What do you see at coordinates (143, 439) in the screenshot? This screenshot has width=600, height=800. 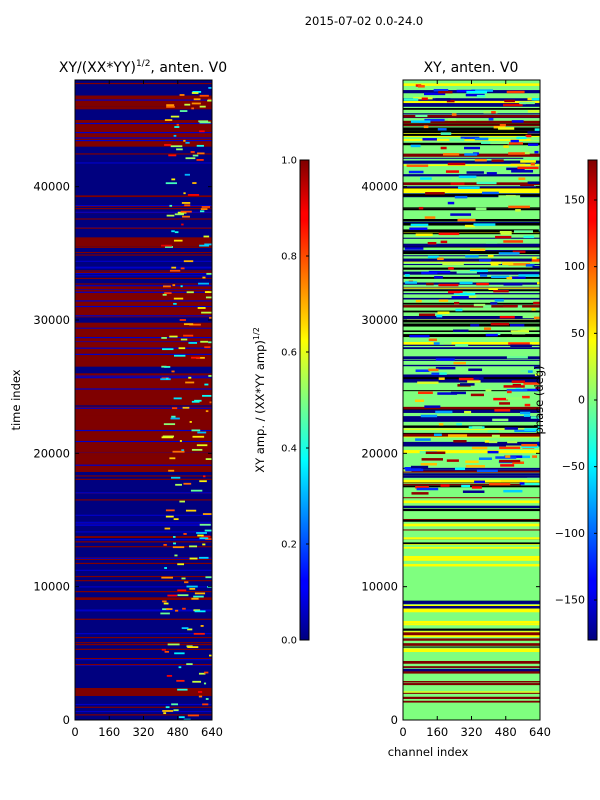 I see `heatmap-band` at bounding box center [143, 439].